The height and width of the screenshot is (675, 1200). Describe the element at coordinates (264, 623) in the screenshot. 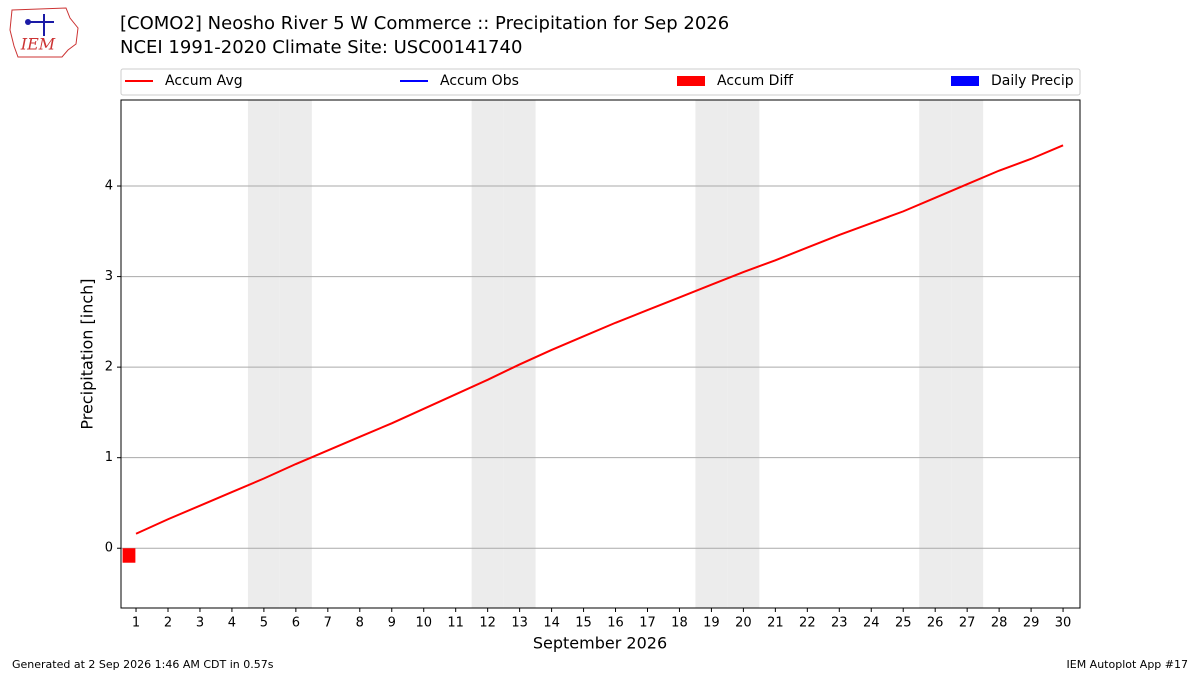

I see `x-tick-label: 5` at that location.